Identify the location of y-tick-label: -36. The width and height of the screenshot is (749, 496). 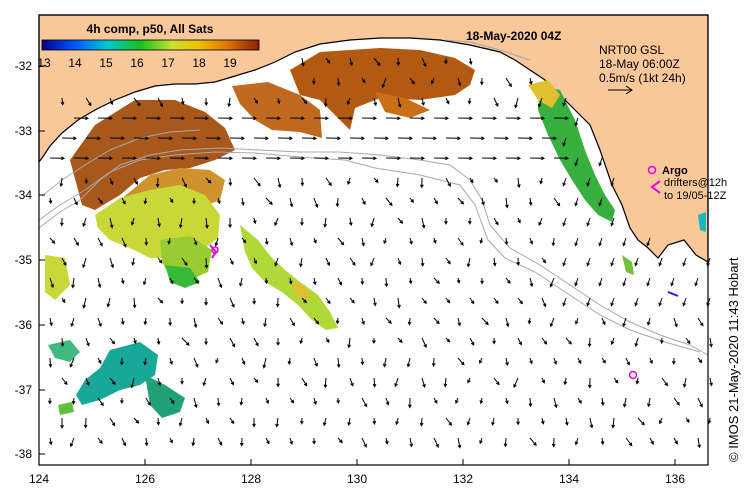
(24, 325).